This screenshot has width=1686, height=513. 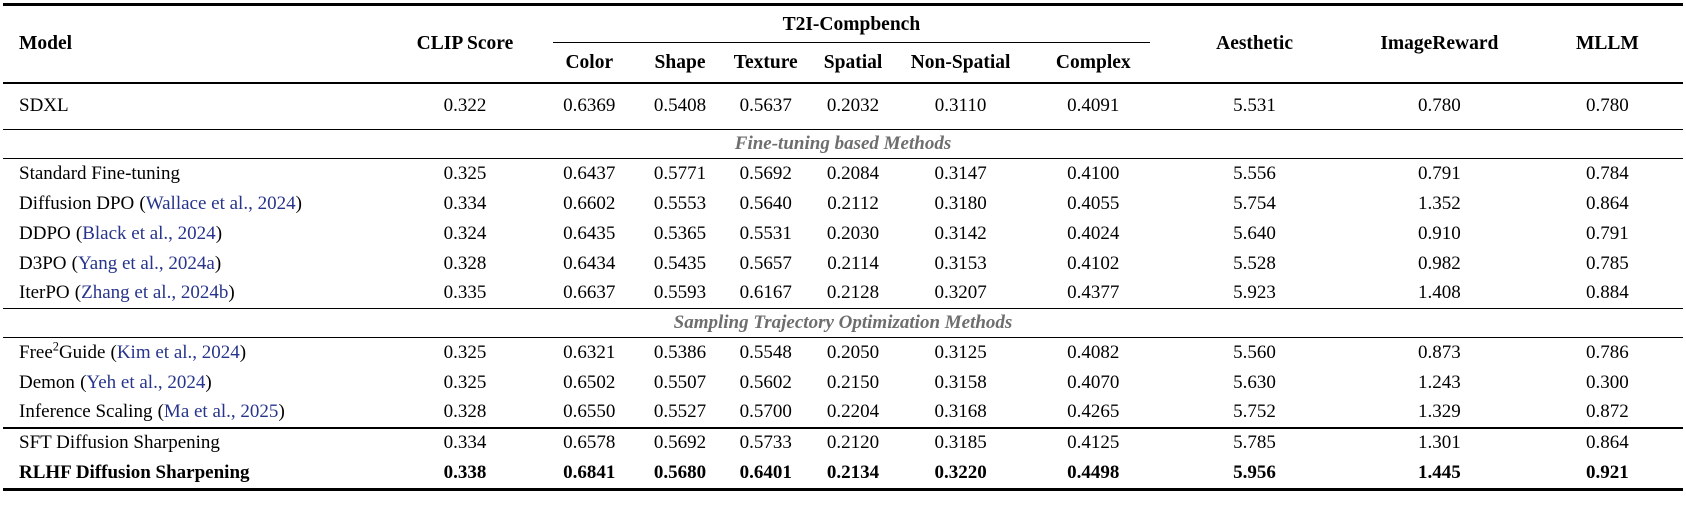 What do you see at coordinates (1093, 105) in the screenshot?
I see `metric-cell: 0.4091` at bounding box center [1093, 105].